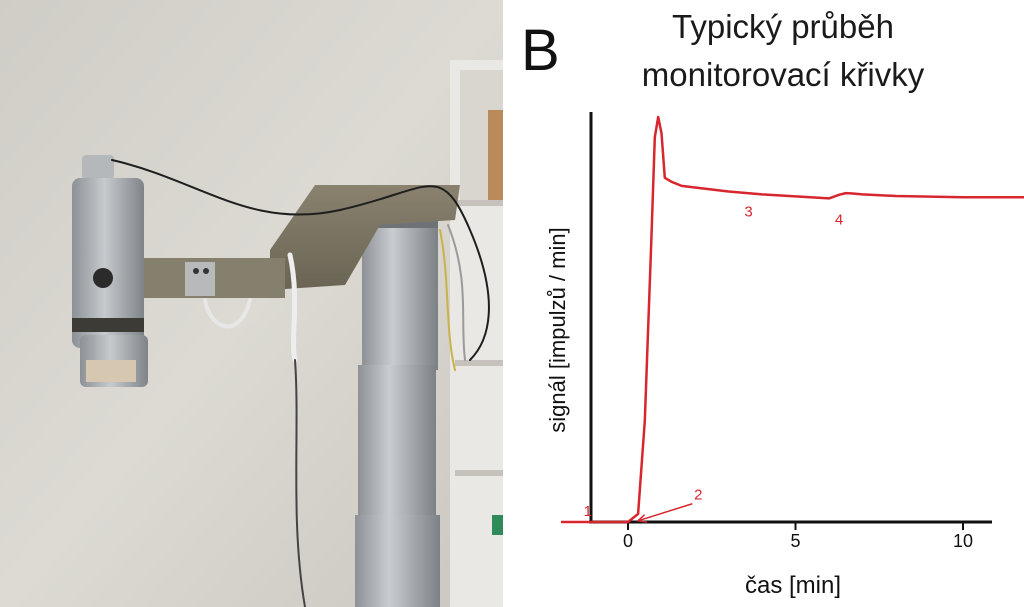  I want to click on x-axis-label: čas [min], so click(793, 585).